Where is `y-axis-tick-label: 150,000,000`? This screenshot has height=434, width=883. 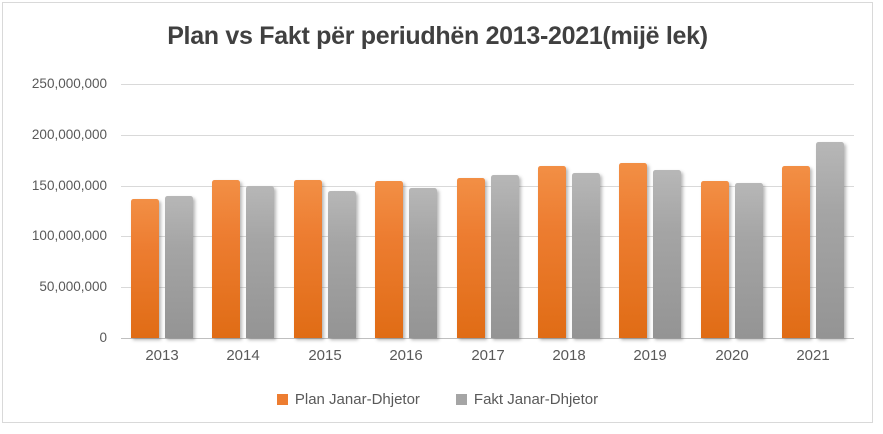
y-axis-tick-label: 150,000,000 is located at coordinates (69, 185).